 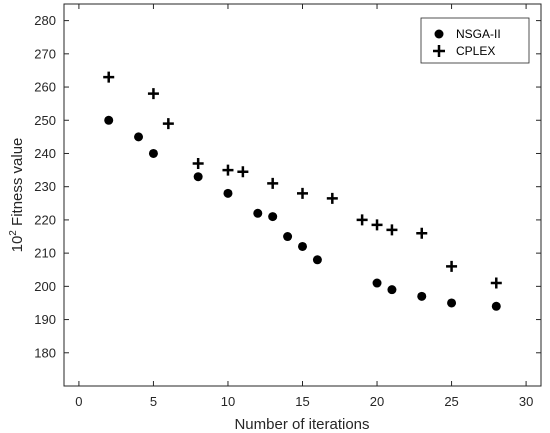 I want to click on y-tick-label: 240, so click(x=45, y=153).